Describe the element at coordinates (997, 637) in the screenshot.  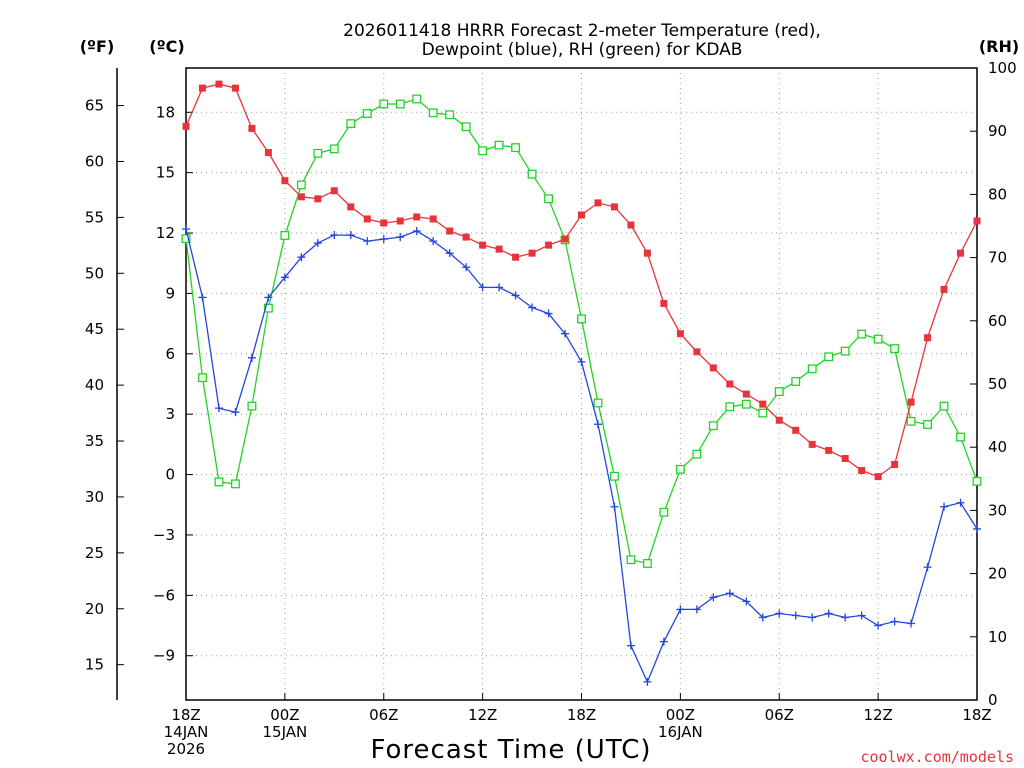
I see `rh-tick-label: 10` at that location.